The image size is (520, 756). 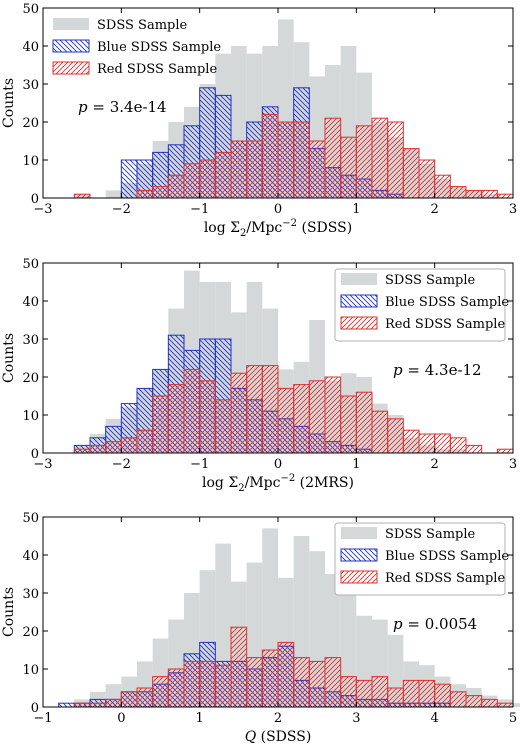 I want to click on series-hatch-fwd, so click(x=293, y=667).